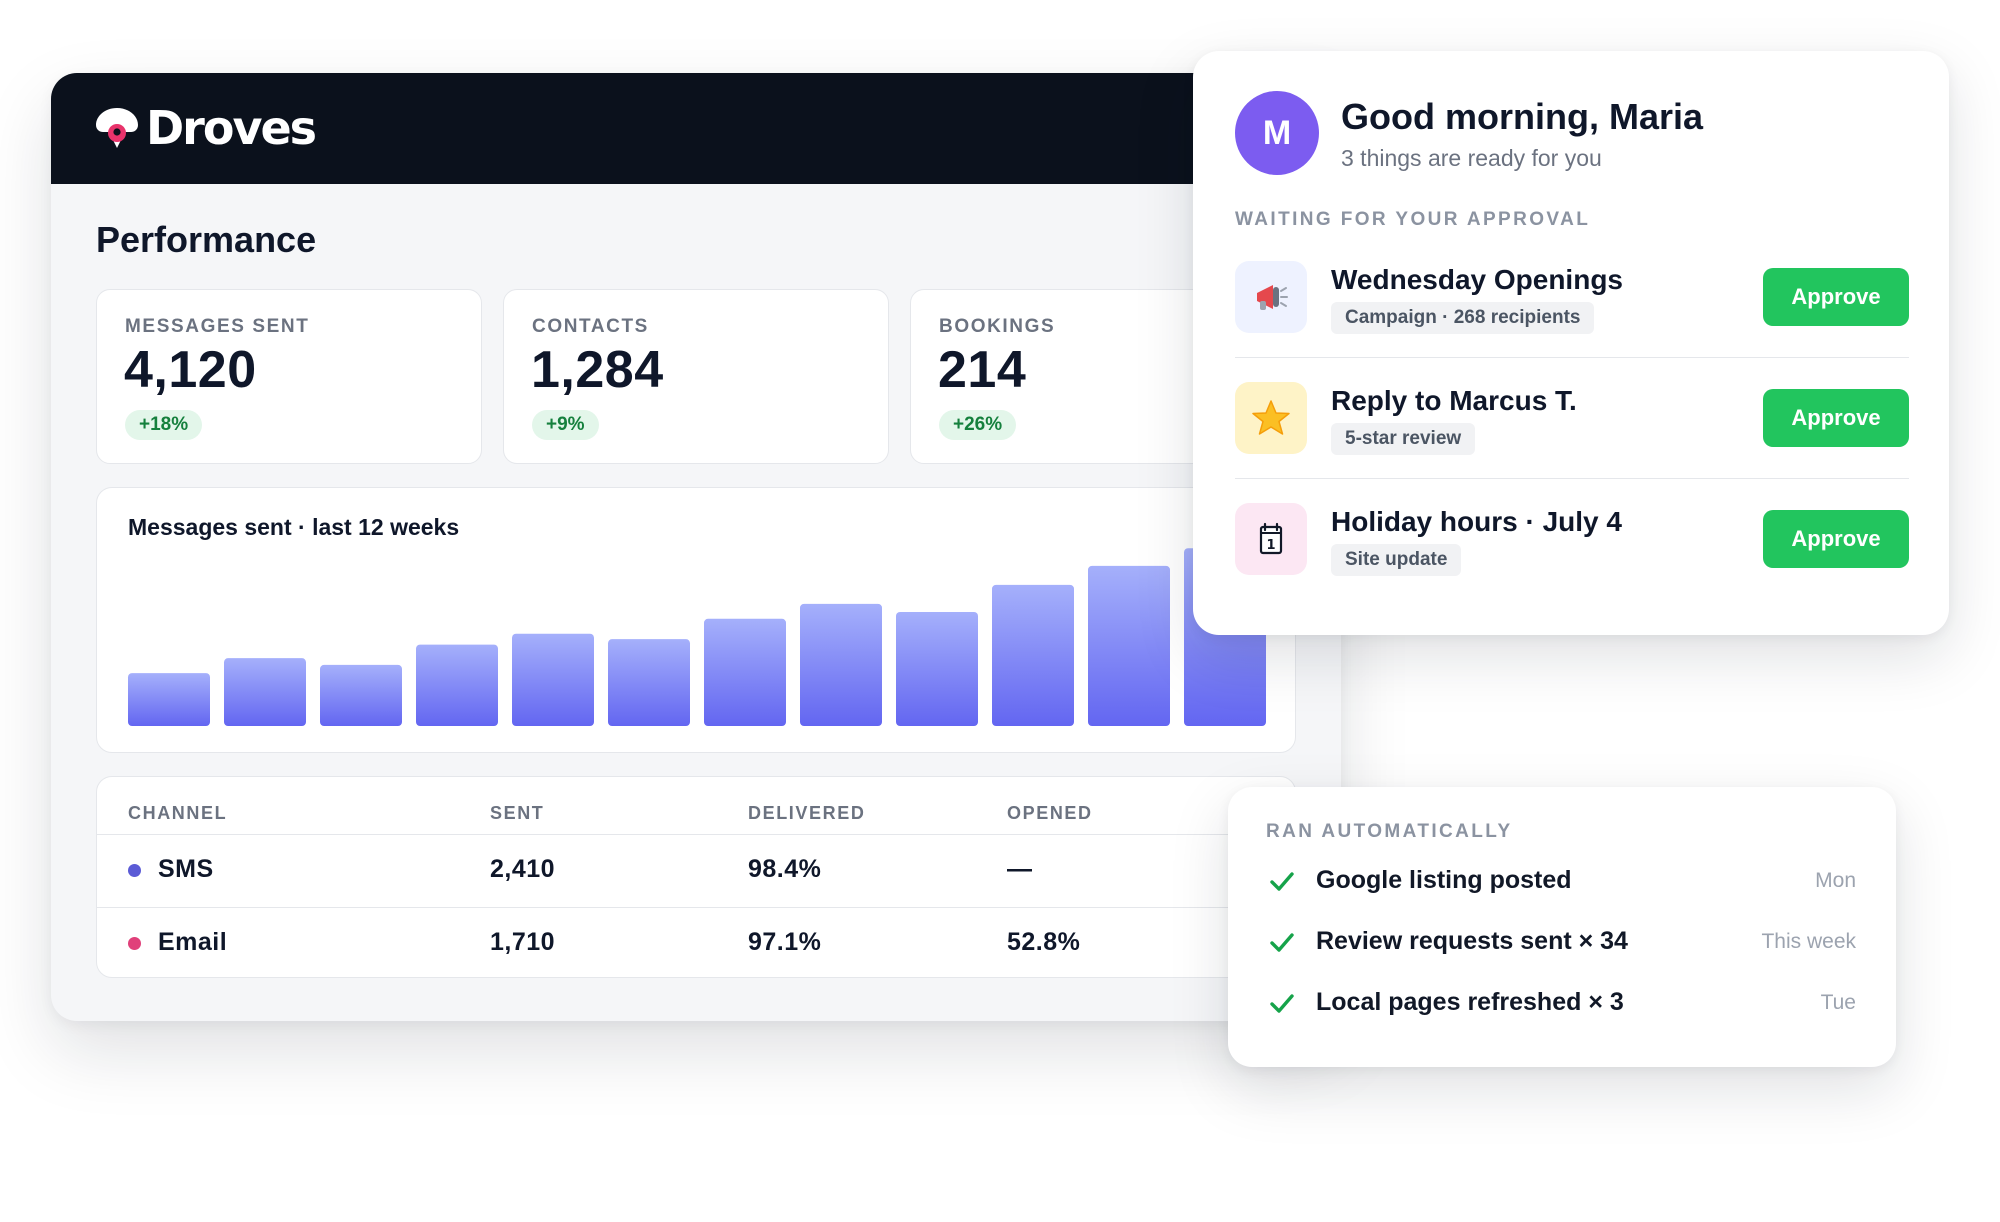 The height and width of the screenshot is (1222, 2000). Describe the element at coordinates (1838, 1002) in the screenshot. I see `automatic-item-time: Tue` at that location.